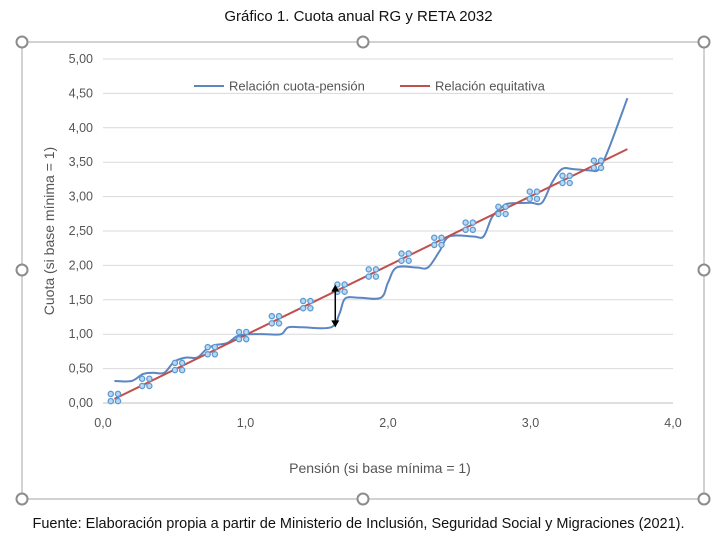 Image resolution: width=717 pixels, height=552 pixels. What do you see at coordinates (49, 231) in the screenshot?
I see `y-axis-title: Cuota (si base mínima = 1)` at bounding box center [49, 231].